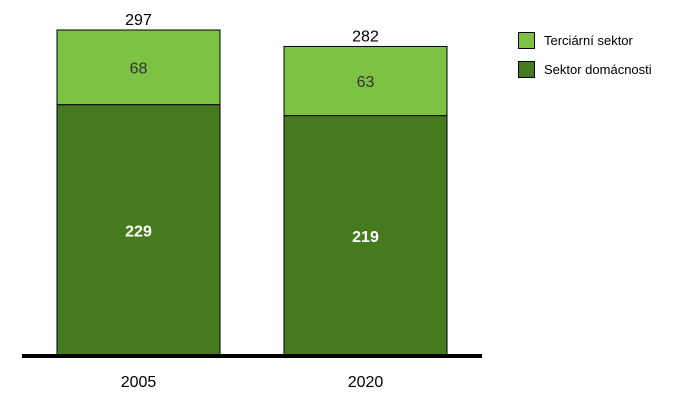 This screenshot has height=413, width=674. I want to click on data-label-2020-household: 219, so click(365, 237).